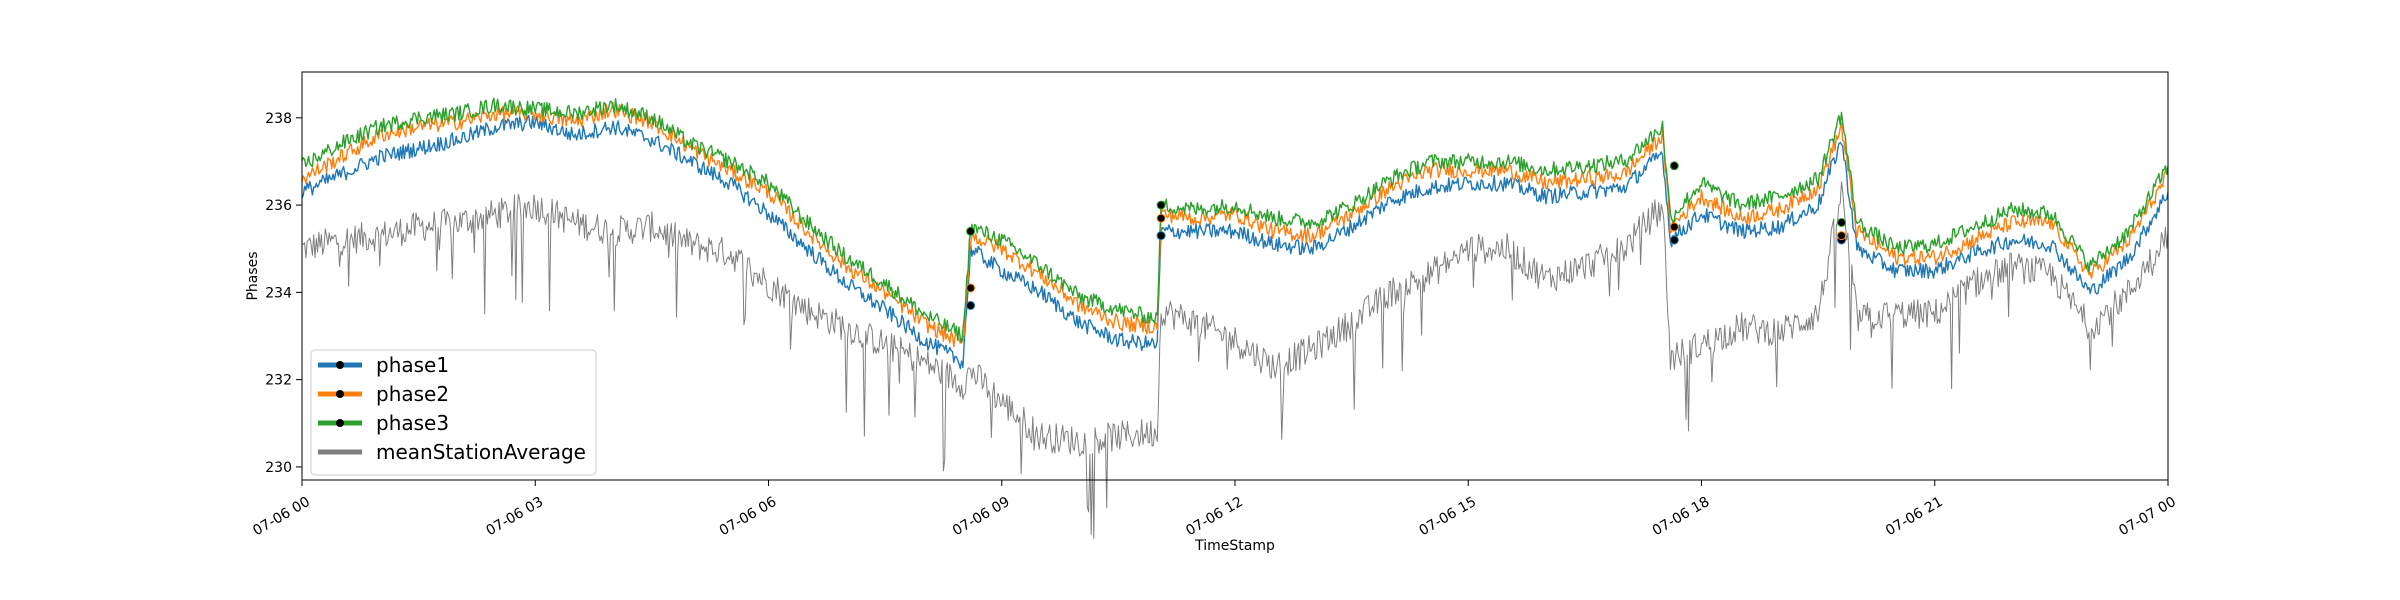  What do you see at coordinates (278, 468) in the screenshot?
I see `y-tick-label: 230` at bounding box center [278, 468].